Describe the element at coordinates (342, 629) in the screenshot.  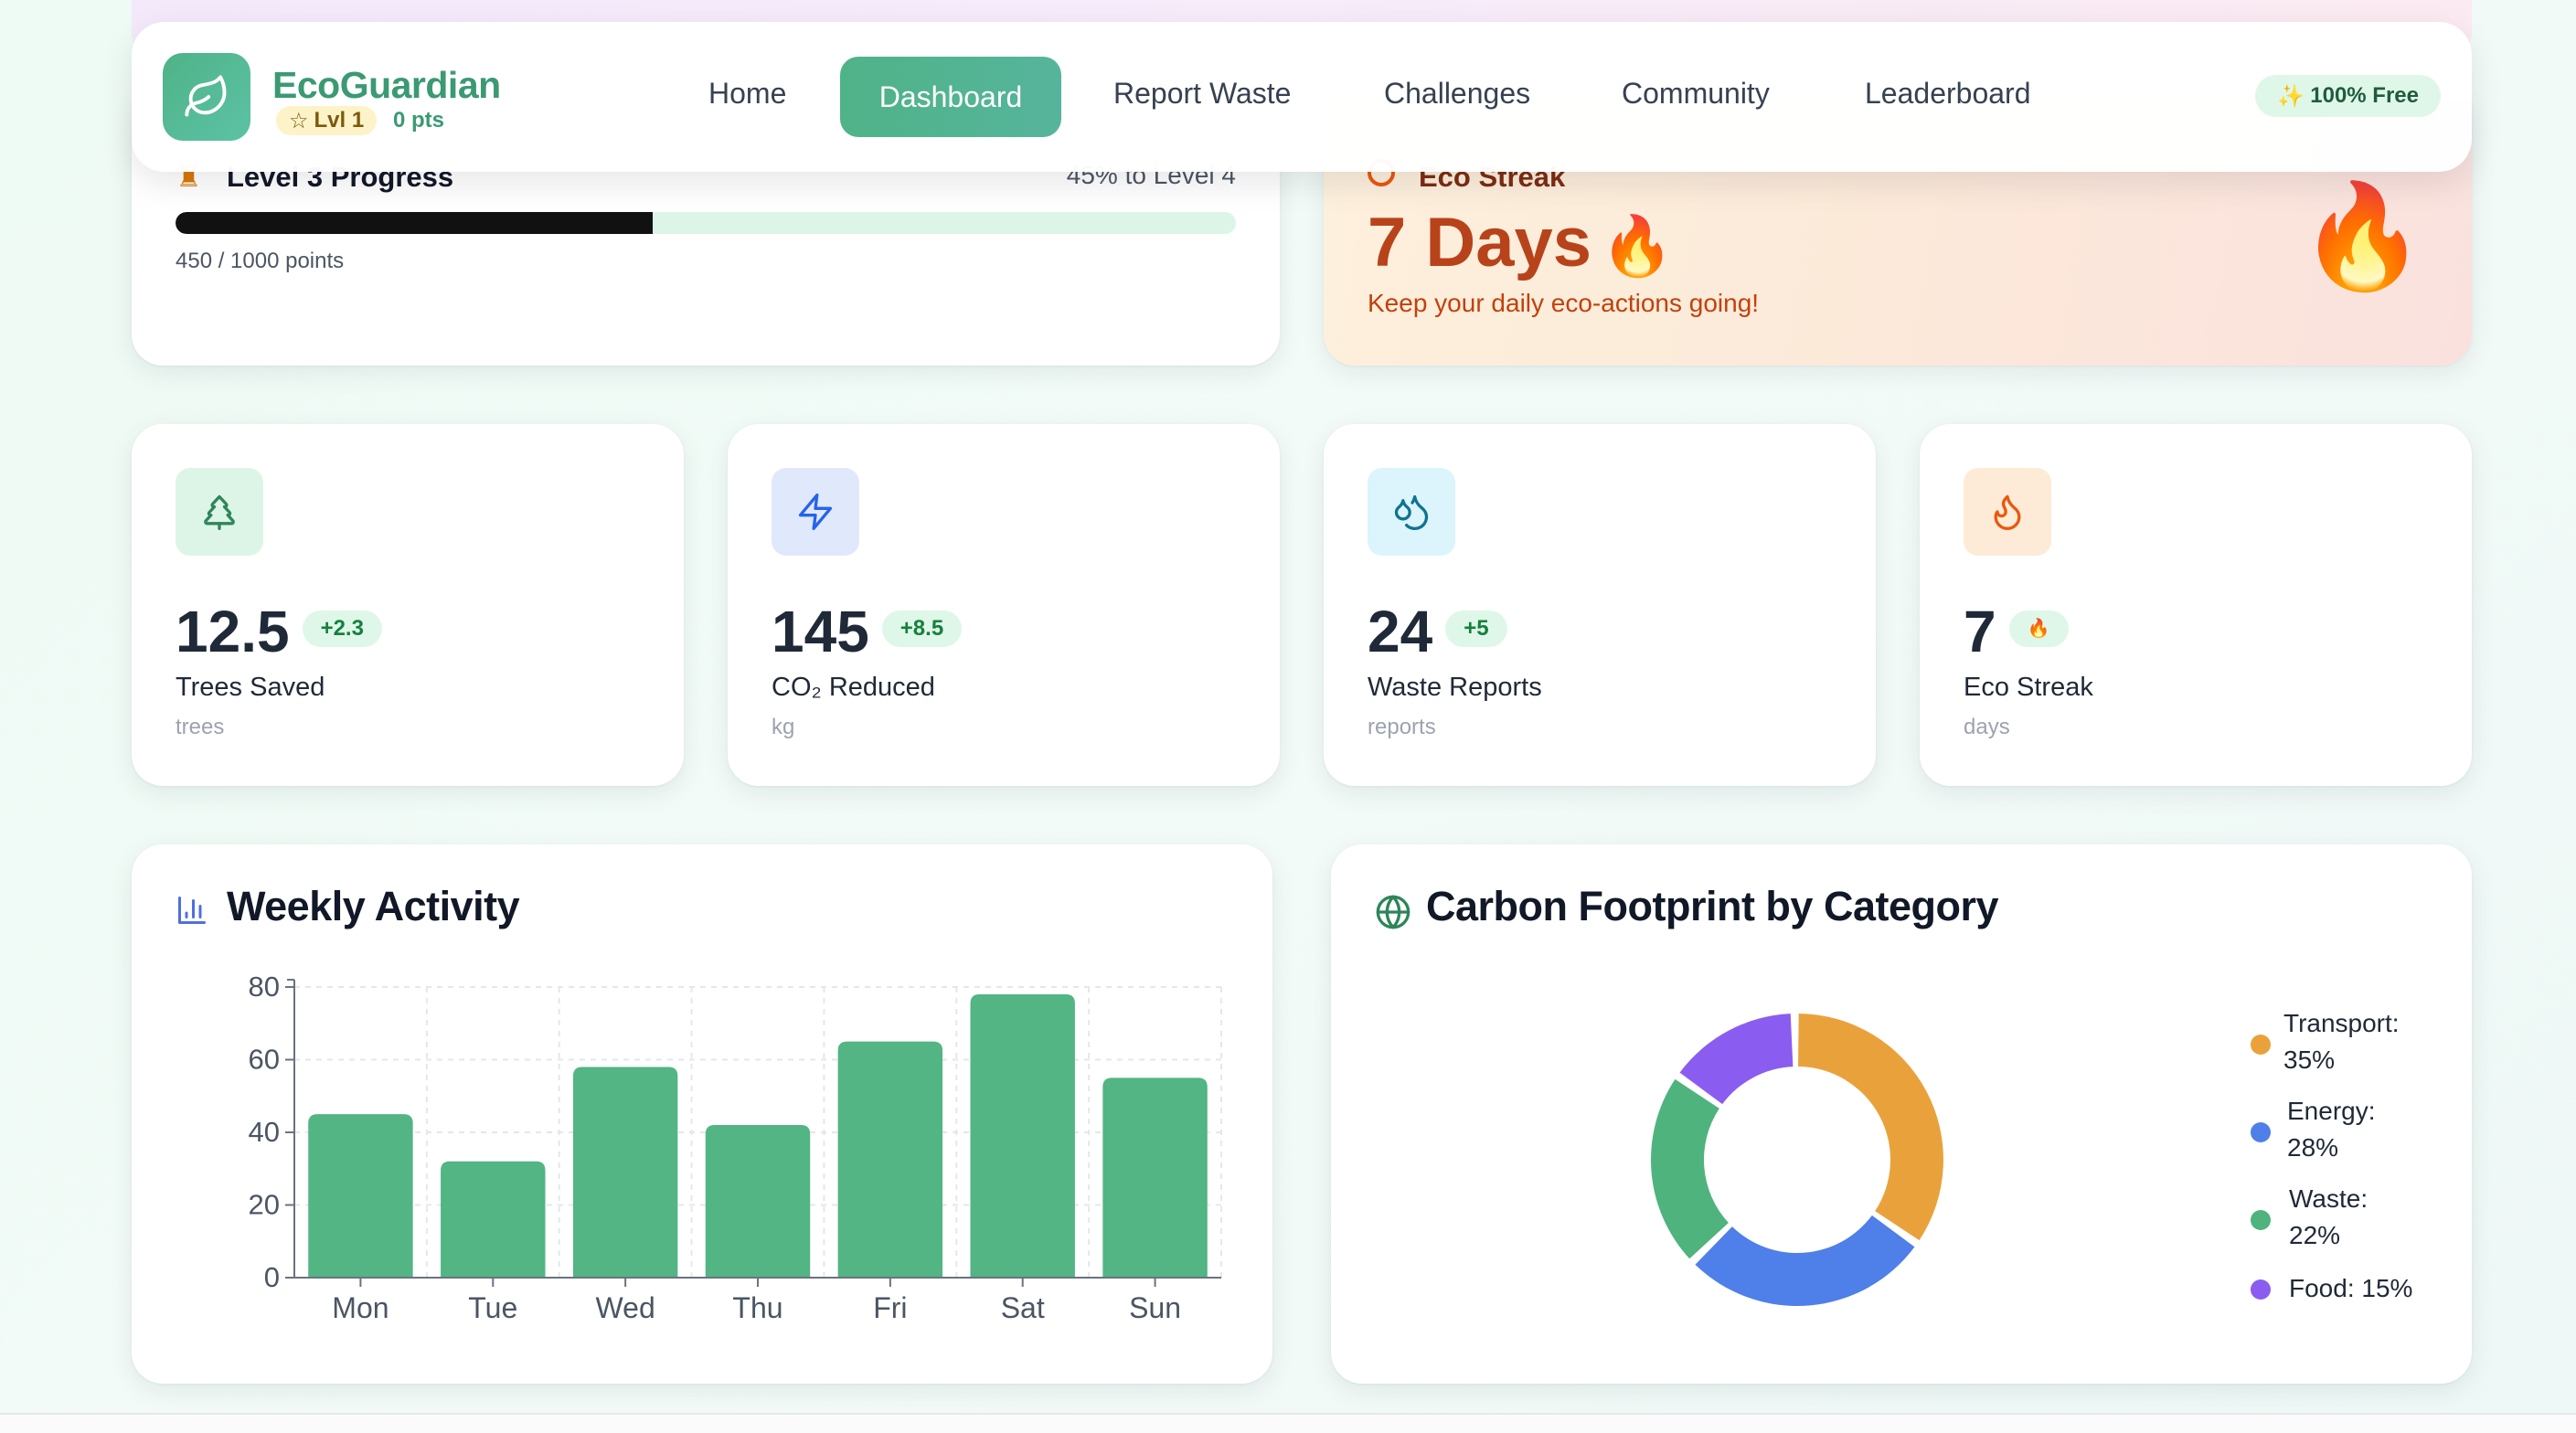
I see `stat-delta-badge: +2.3` at that location.